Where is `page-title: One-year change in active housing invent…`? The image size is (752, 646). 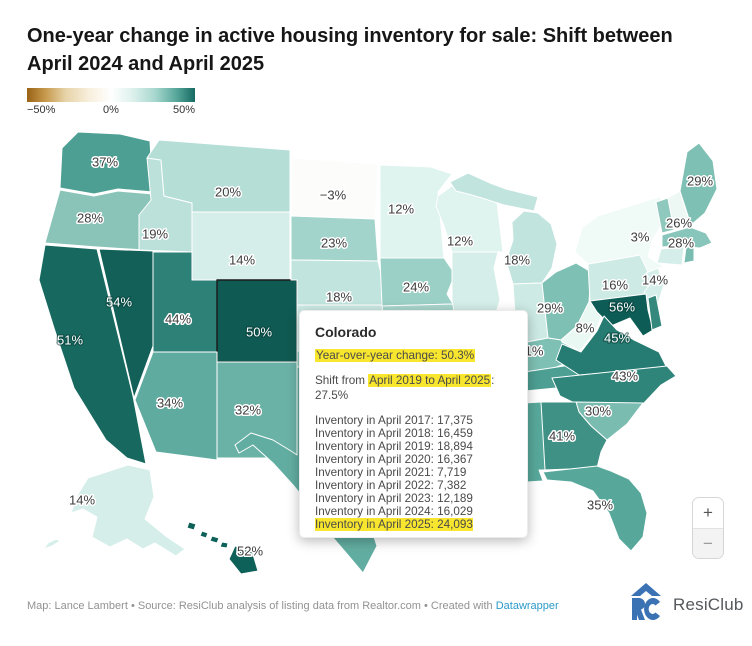 page-title: One-year change in active housing invent… is located at coordinates (350, 50).